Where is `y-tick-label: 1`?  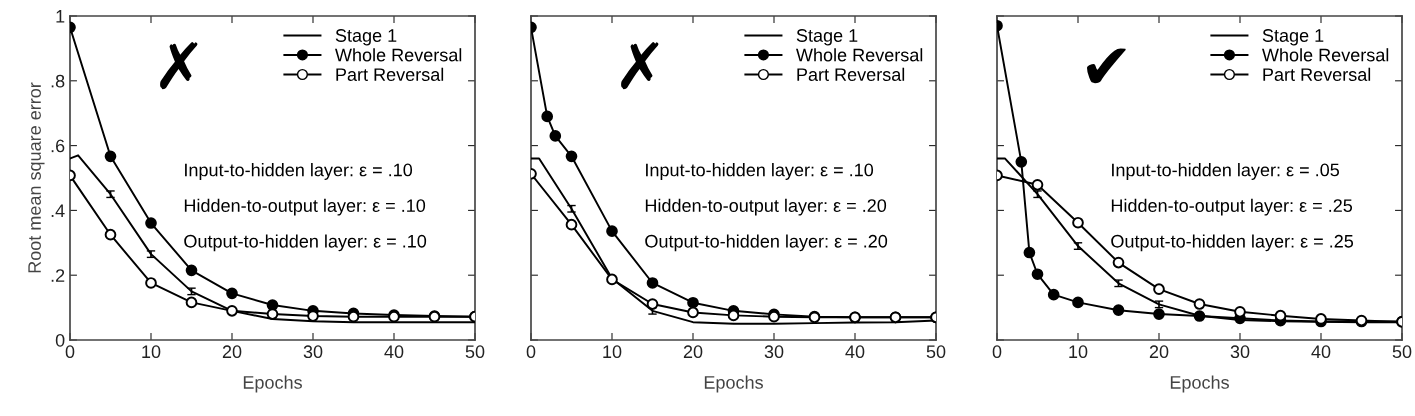 y-tick-label: 1 is located at coordinates (60, 16).